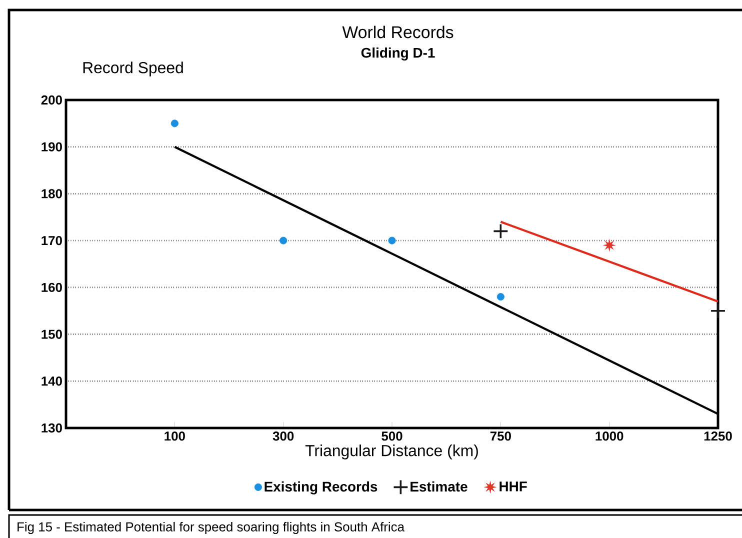 The height and width of the screenshot is (538, 742). What do you see at coordinates (52, 428) in the screenshot?
I see `y-tick-label: 130` at bounding box center [52, 428].